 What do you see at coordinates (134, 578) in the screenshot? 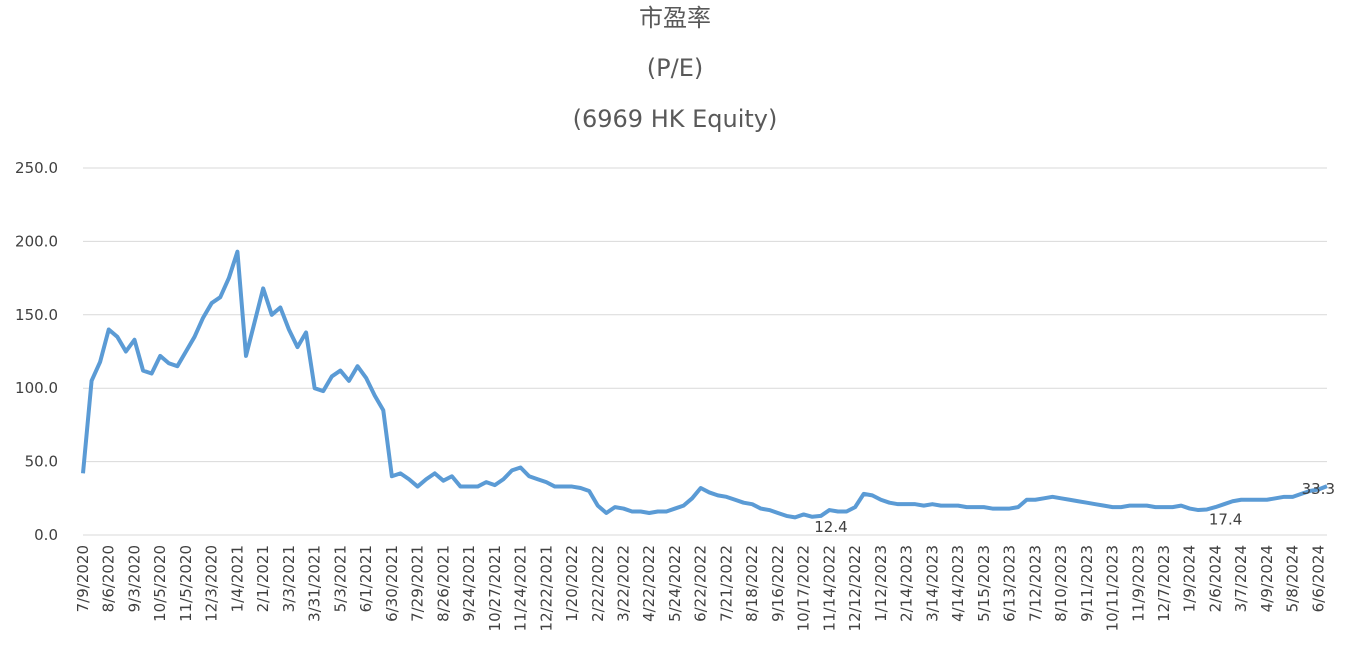
I see `x-tick-label: 9/3/2020` at bounding box center [134, 578].